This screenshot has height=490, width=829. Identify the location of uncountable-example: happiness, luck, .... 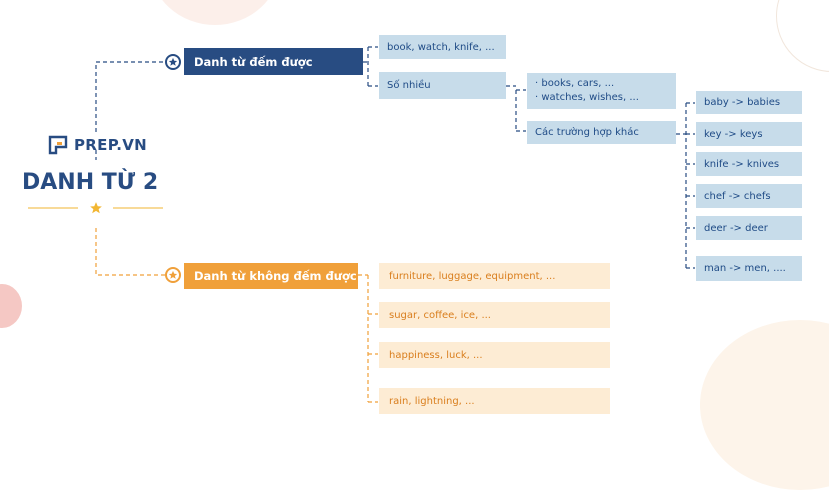
(494, 355).